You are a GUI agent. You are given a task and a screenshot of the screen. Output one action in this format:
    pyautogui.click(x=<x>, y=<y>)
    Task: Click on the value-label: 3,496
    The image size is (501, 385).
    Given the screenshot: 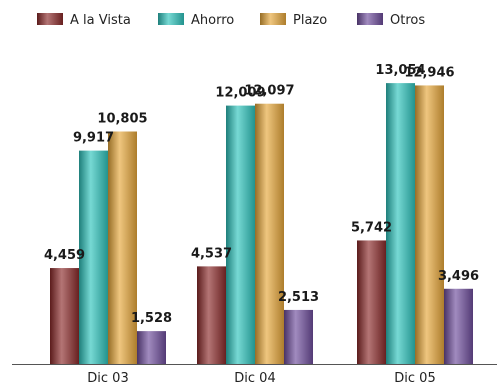 What is the action you would take?
    pyautogui.click(x=458, y=276)
    